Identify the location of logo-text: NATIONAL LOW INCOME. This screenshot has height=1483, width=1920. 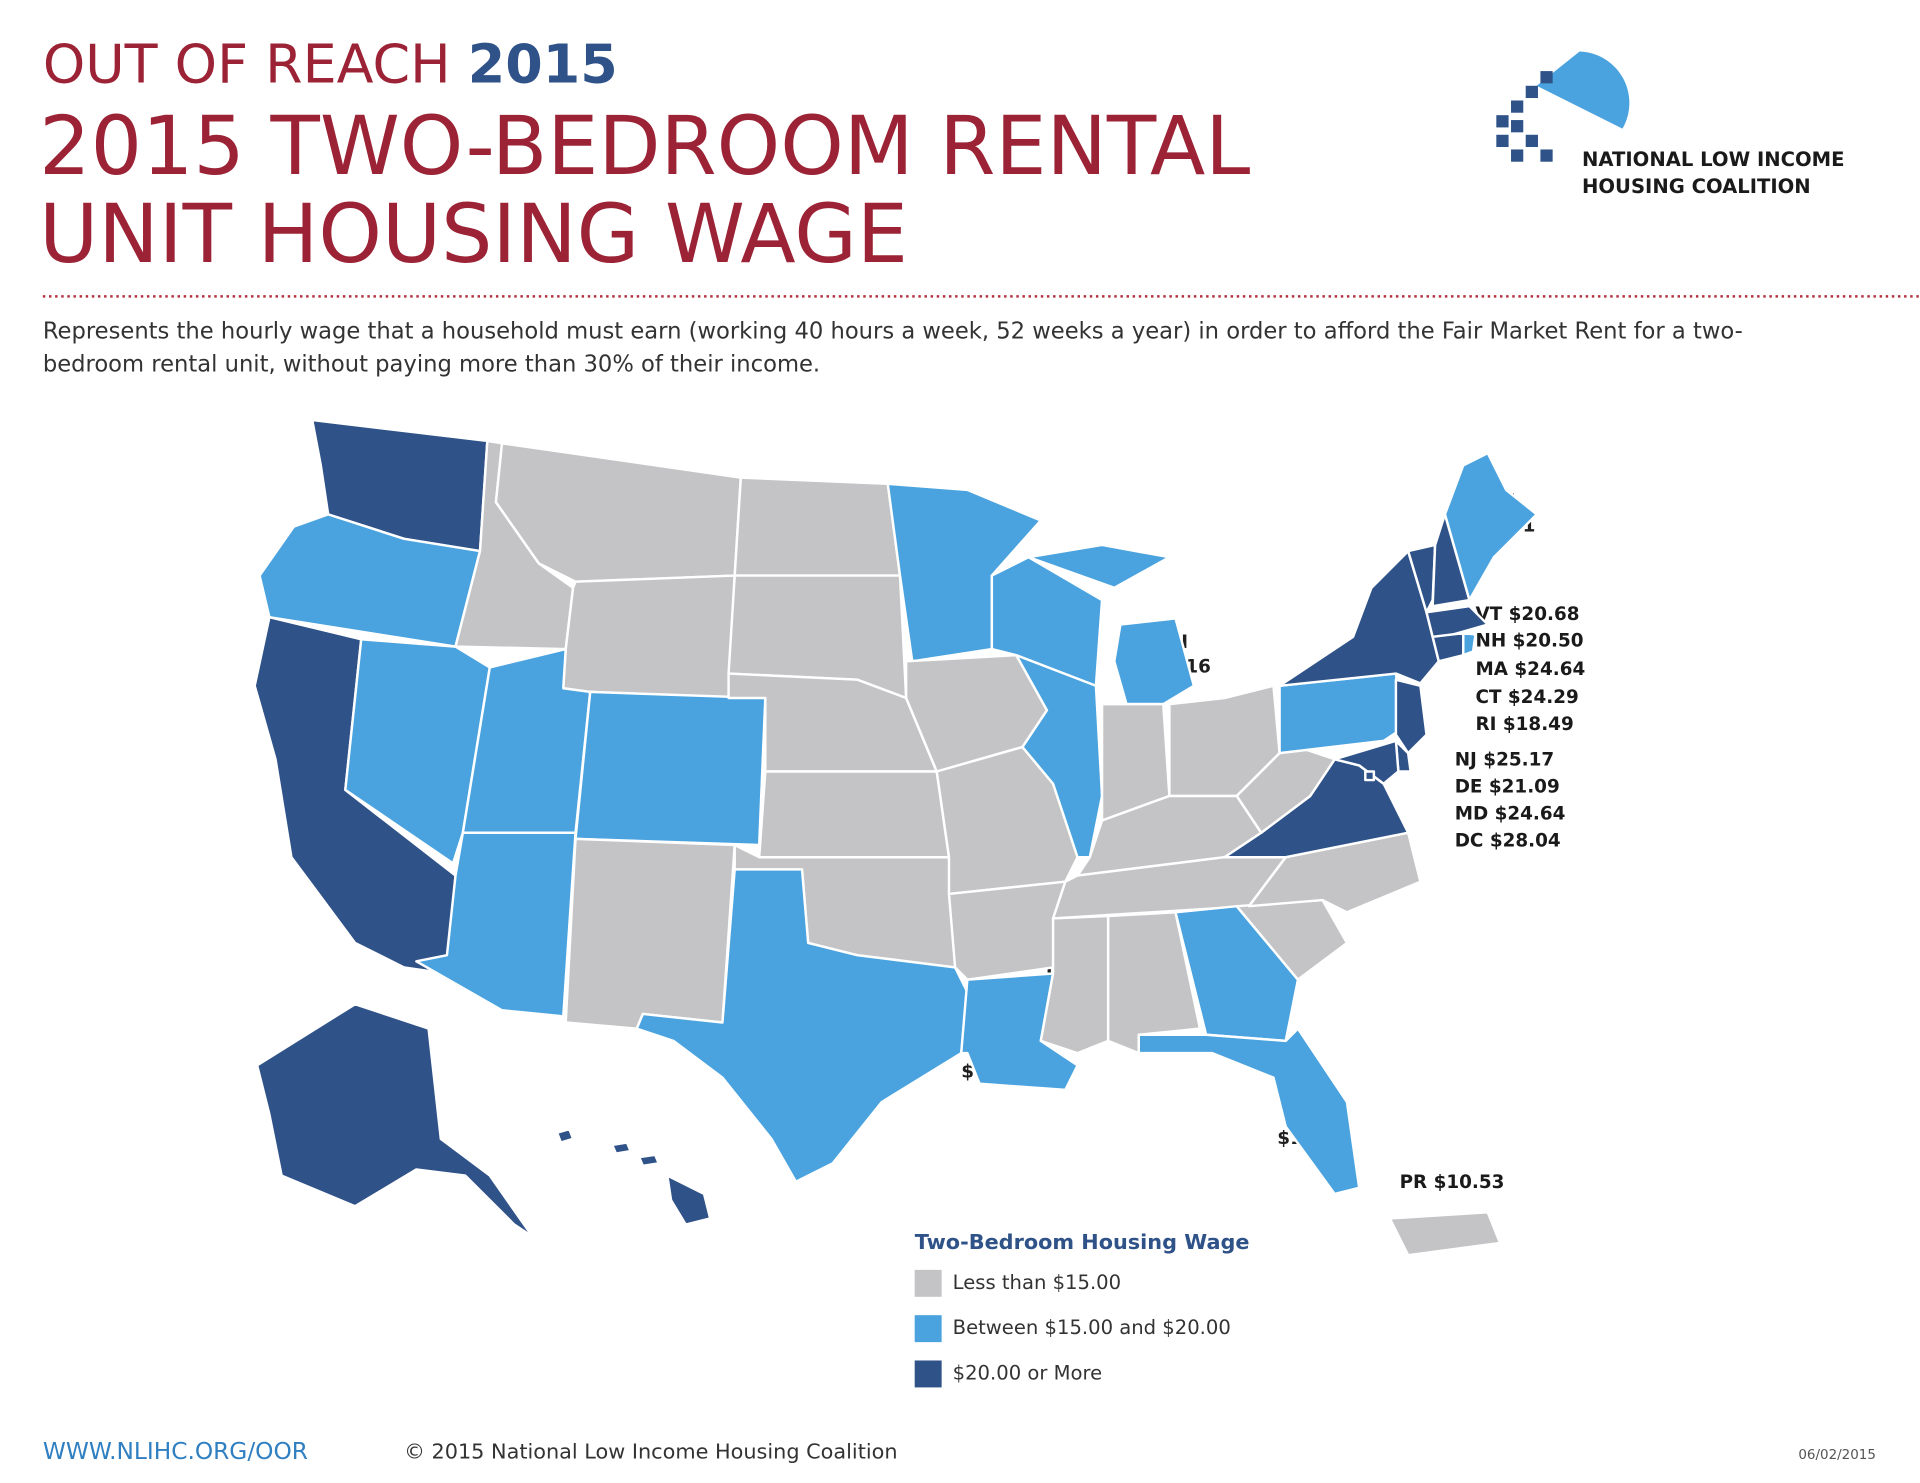
(1713, 159).